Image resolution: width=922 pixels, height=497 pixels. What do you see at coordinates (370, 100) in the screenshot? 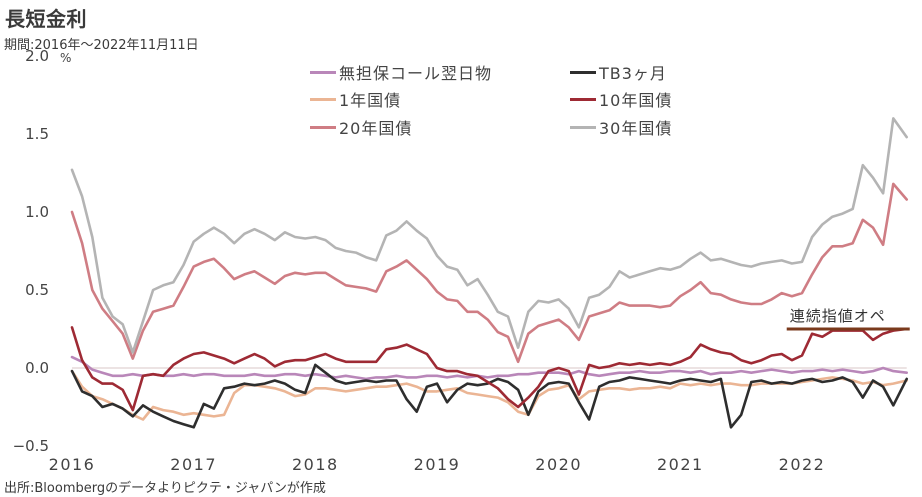
I see `legend-label: 1年国債` at bounding box center [370, 100].